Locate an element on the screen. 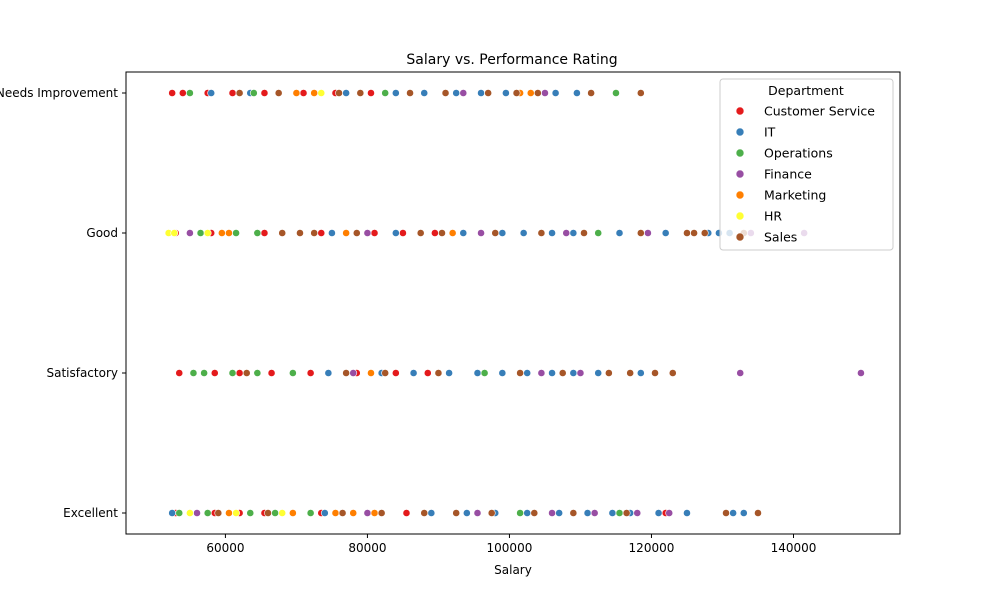  y-tick-label: Good is located at coordinates (102, 233).